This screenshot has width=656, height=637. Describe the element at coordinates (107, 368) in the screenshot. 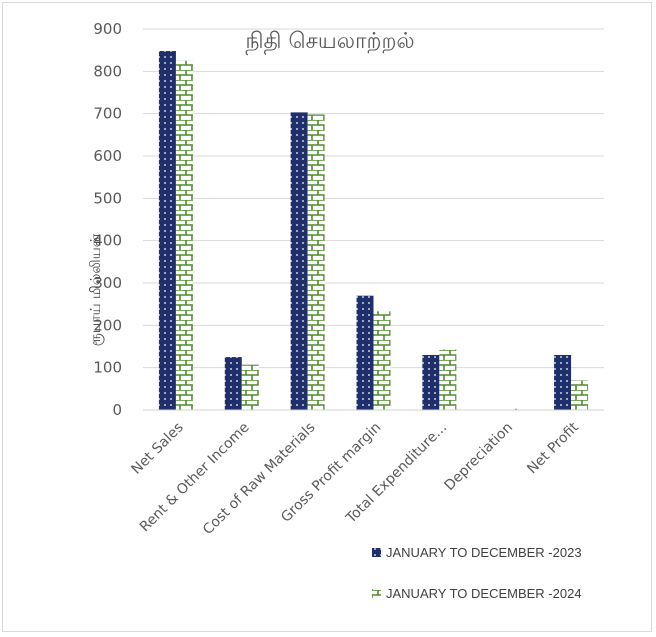

I see `y-tick-label: 100` at that location.